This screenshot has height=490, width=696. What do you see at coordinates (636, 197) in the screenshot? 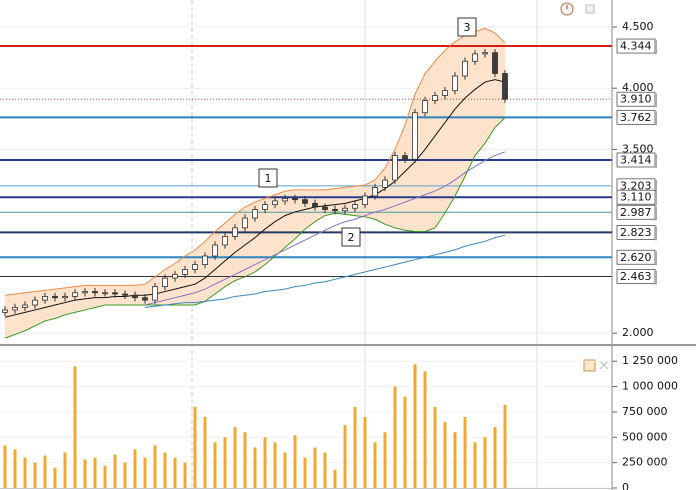
I see `level-label: 3.110` at bounding box center [636, 197].